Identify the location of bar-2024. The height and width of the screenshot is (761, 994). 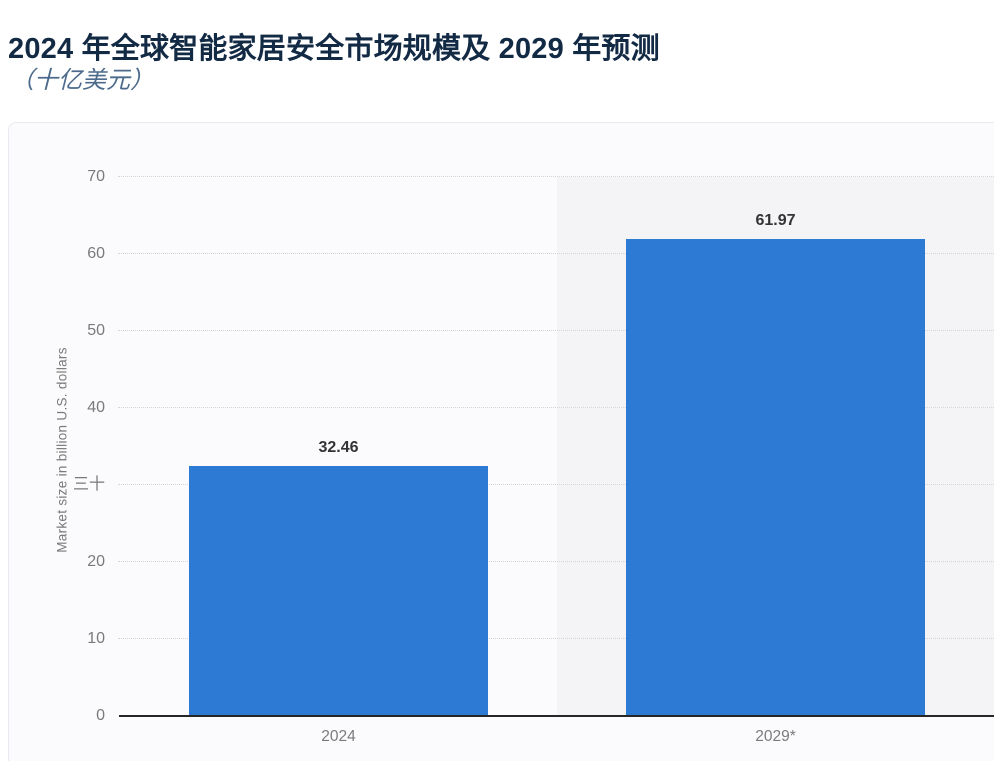
(338, 591).